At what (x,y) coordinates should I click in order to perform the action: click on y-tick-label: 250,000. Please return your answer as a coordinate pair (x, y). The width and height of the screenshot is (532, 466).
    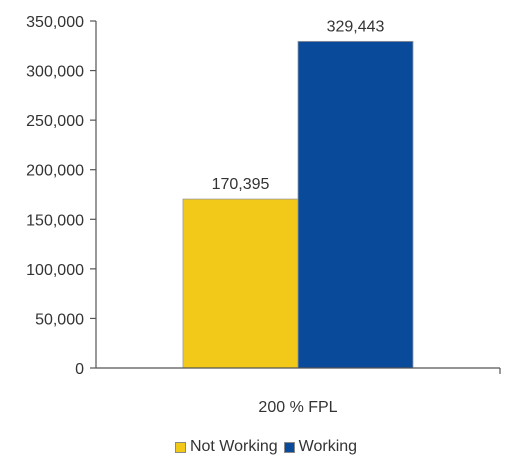
    Looking at the image, I should click on (55, 121).